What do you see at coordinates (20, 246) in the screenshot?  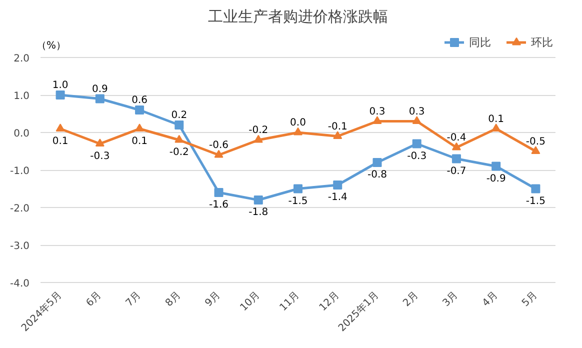 I see `y-tick-label: -3.0` at bounding box center [20, 246].